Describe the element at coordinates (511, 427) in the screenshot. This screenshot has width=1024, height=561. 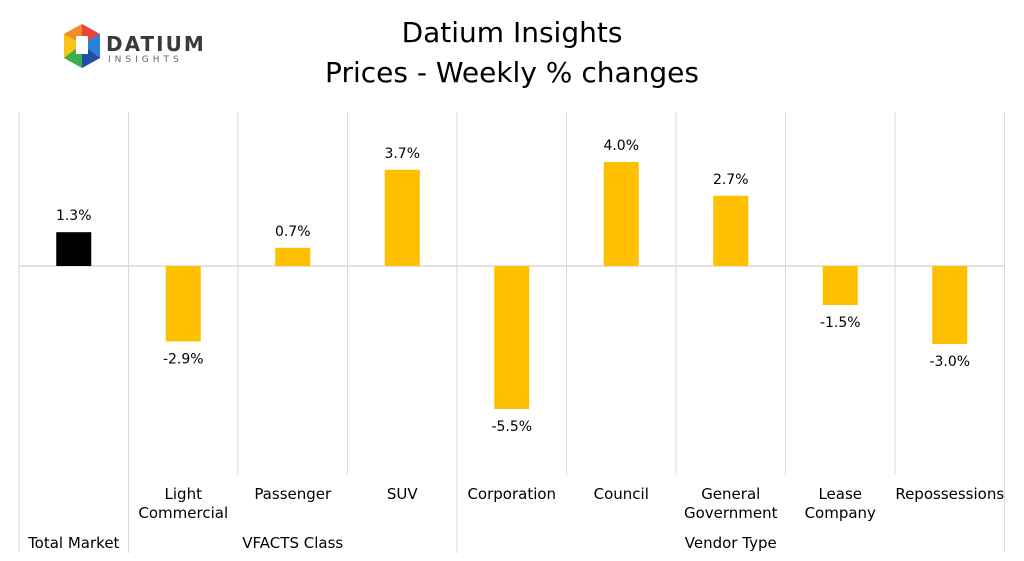
I see `data-label: -5.5%` at that location.